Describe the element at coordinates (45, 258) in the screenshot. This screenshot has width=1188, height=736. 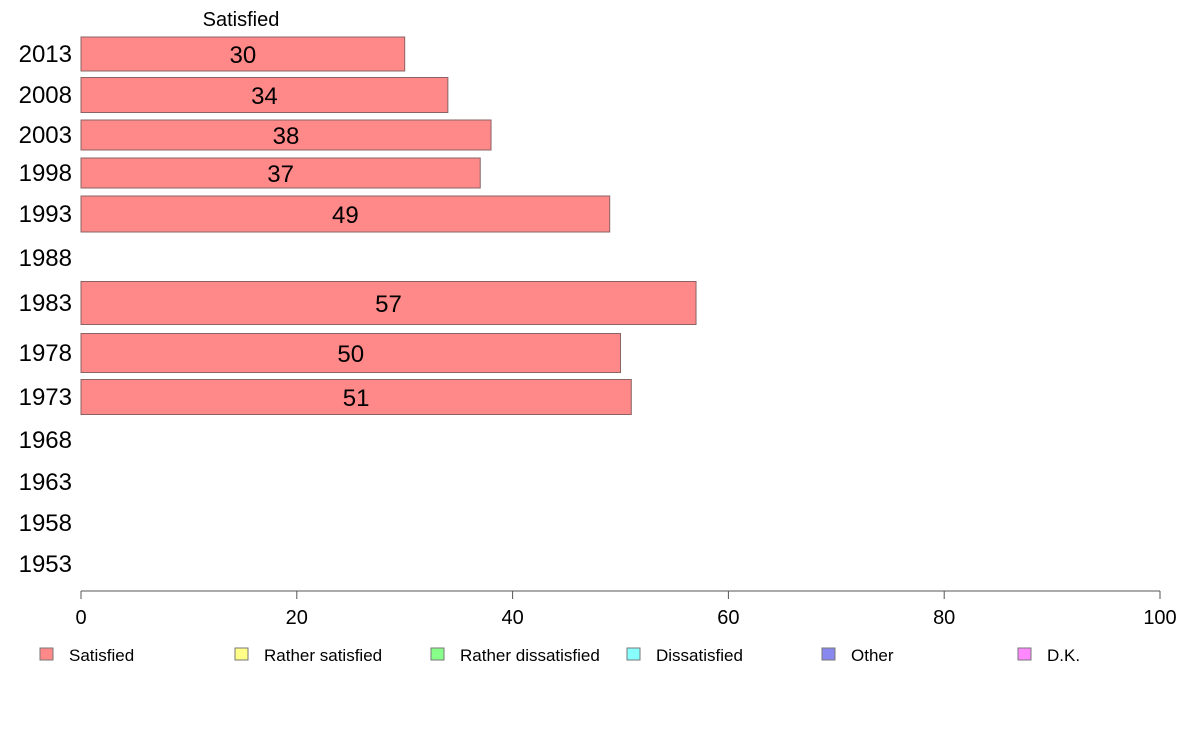
I see `category-label-1988: 1988` at that location.